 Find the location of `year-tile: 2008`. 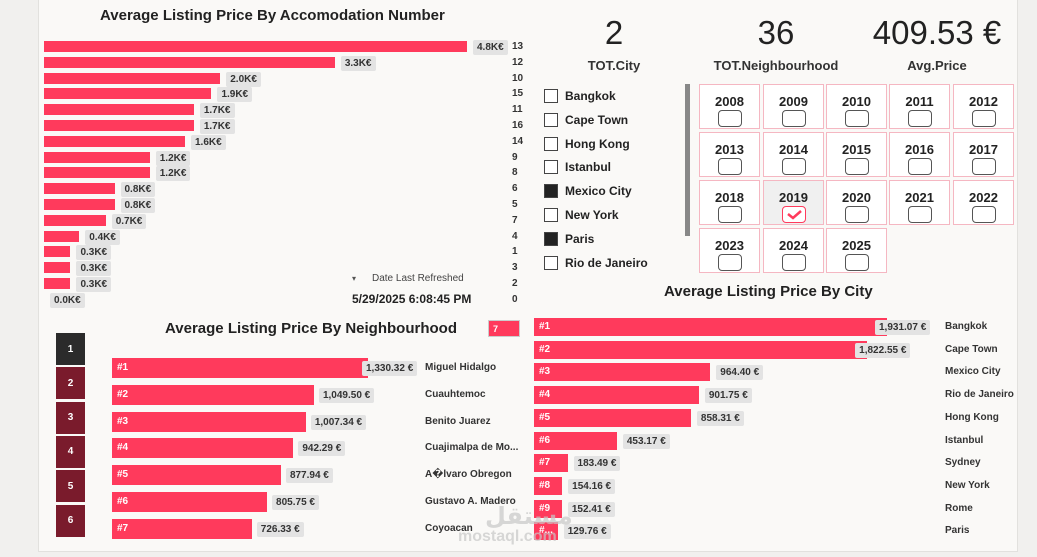

year-tile: 2008 is located at coordinates (729, 106).